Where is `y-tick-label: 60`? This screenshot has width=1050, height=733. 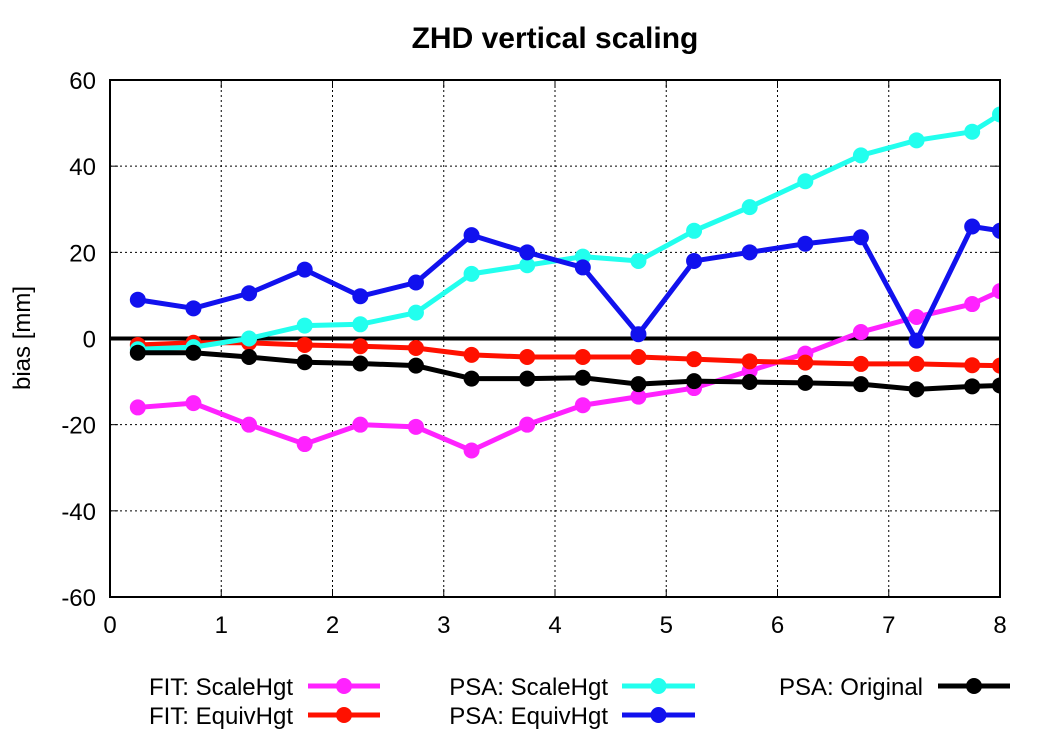
y-tick-label: 60 is located at coordinates (82, 81).